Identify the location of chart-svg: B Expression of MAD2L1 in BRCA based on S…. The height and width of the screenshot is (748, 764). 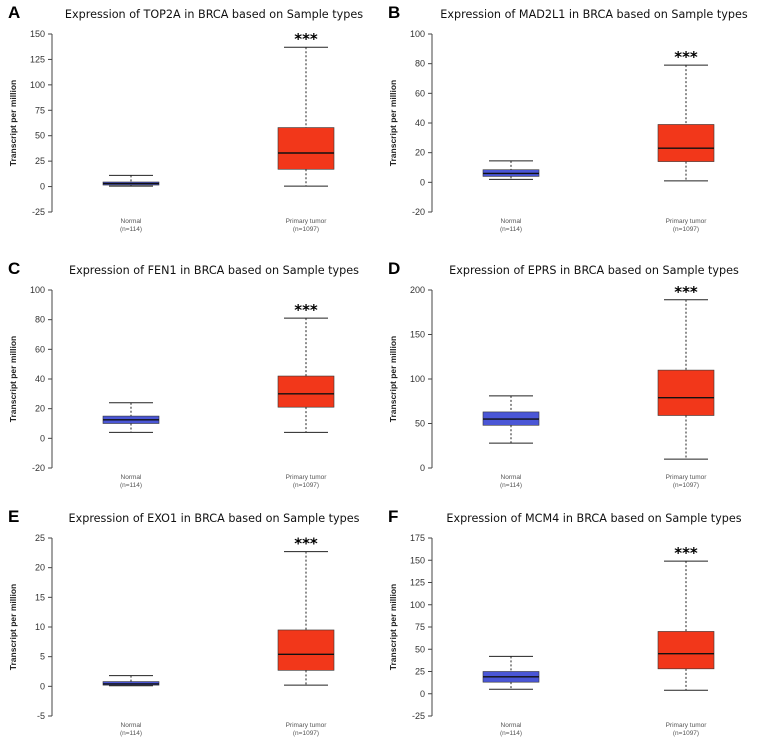
(568, 118).